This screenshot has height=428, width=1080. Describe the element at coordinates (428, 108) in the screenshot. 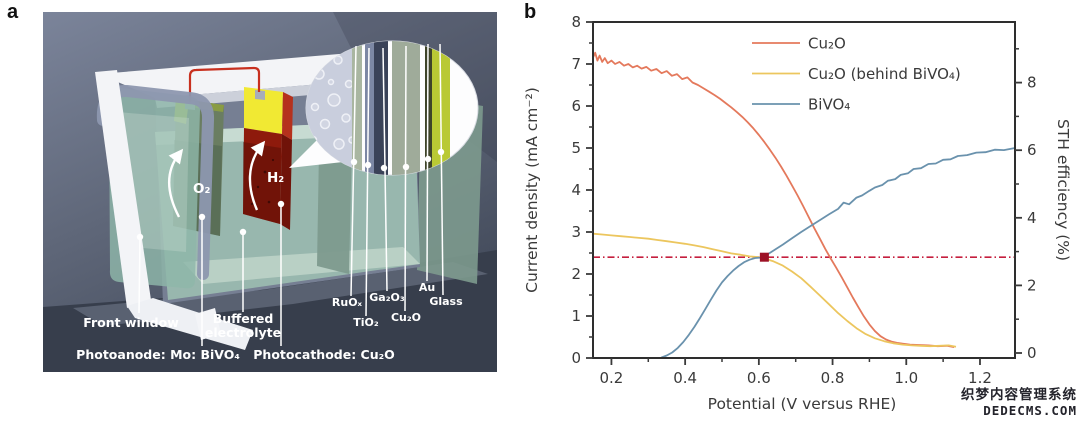

I see `layer-au` at that location.